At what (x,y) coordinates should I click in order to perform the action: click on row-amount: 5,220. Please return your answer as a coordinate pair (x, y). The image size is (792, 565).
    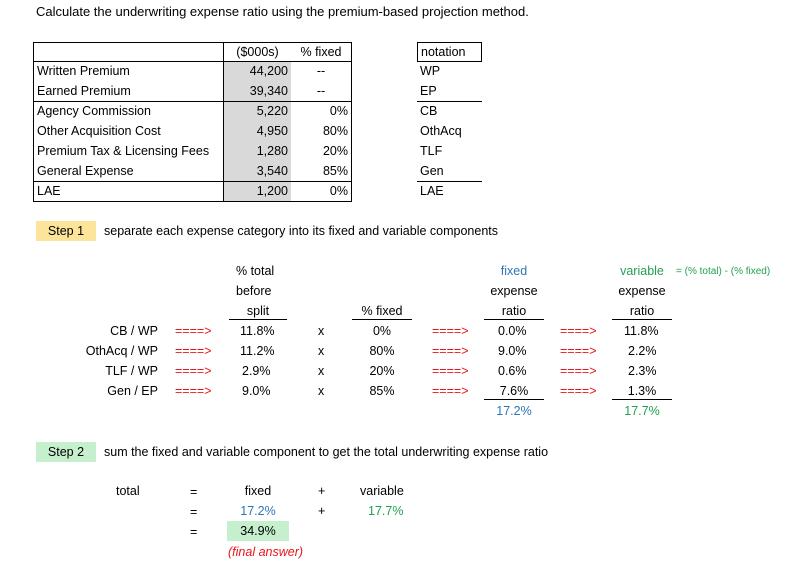
    Looking at the image, I should click on (257, 112).